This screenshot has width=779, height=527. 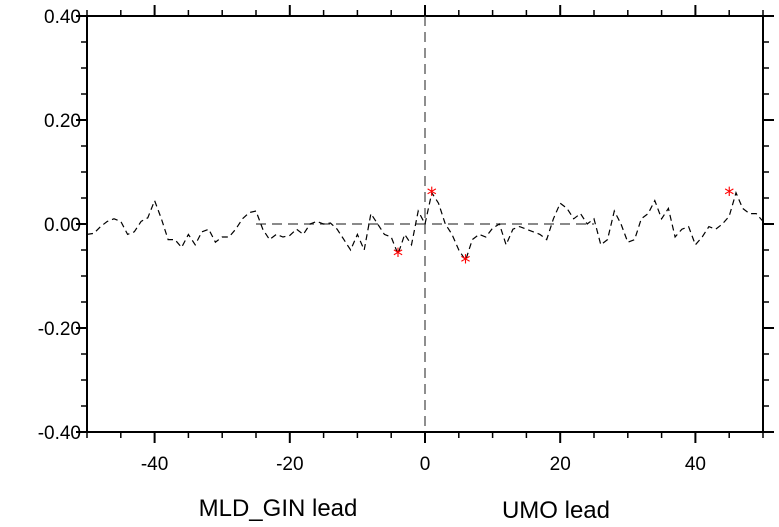 What do you see at coordinates (62, 225) in the screenshot?
I see `y-tick-label: 0.00` at bounding box center [62, 225].